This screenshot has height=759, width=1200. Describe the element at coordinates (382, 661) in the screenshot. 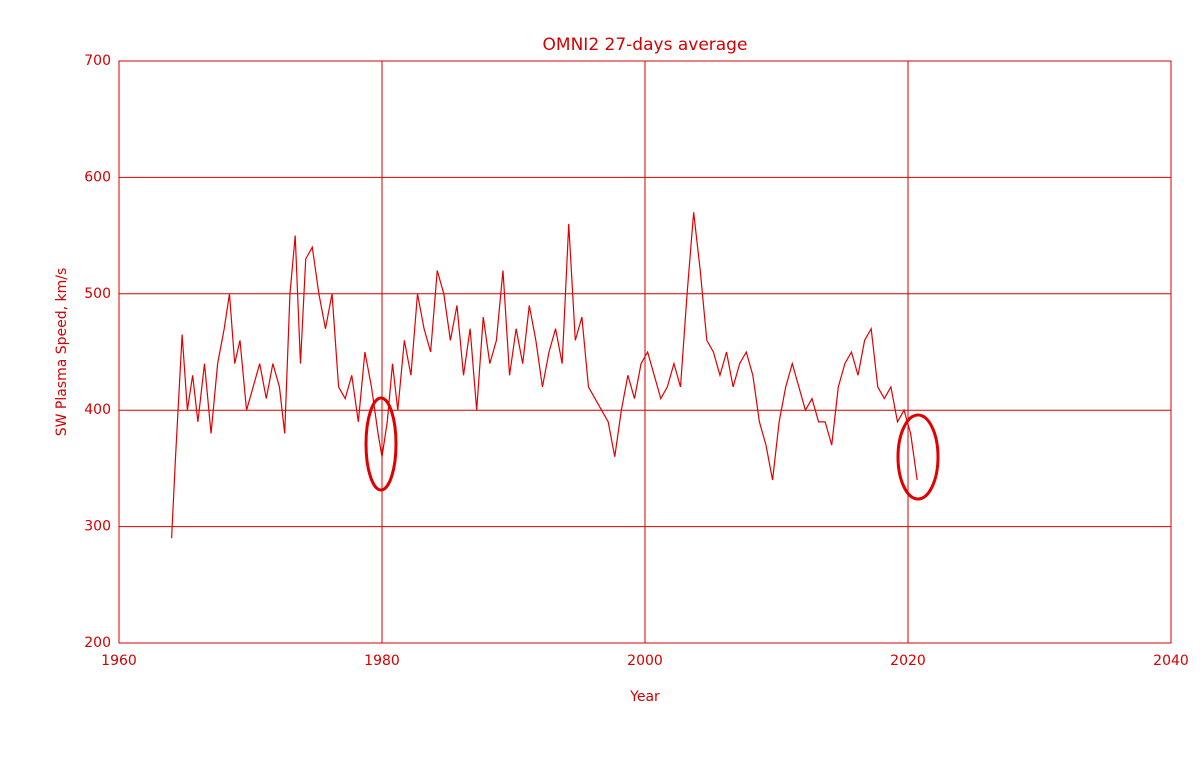

I see `x-tick-label: 1980` at that location.